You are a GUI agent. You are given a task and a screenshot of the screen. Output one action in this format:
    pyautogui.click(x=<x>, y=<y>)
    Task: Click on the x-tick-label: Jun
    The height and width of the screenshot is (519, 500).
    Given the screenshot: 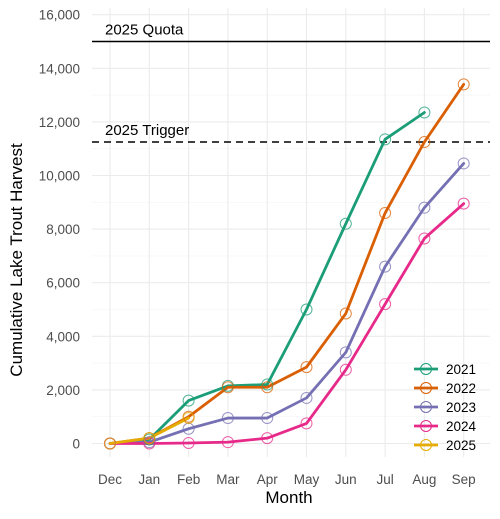 What is the action you would take?
    pyautogui.click(x=346, y=479)
    